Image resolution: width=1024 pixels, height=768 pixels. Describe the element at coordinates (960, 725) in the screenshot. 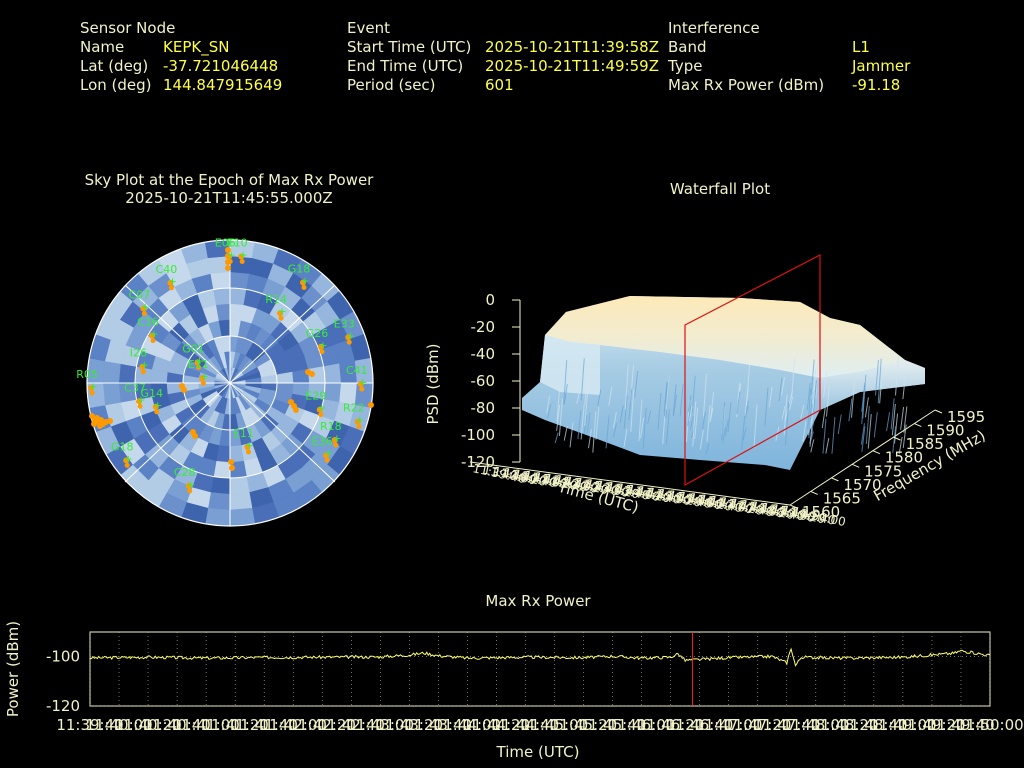

I see `max-power-xtick-label: 11:49:40` at that location.